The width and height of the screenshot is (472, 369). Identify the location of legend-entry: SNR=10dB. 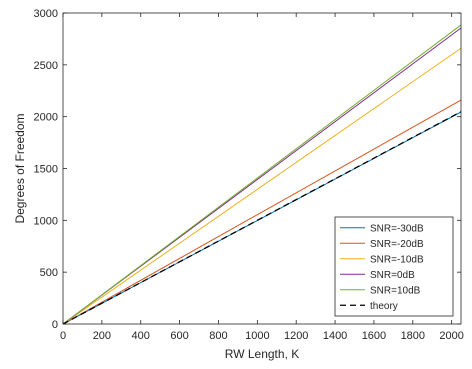
(395, 290).